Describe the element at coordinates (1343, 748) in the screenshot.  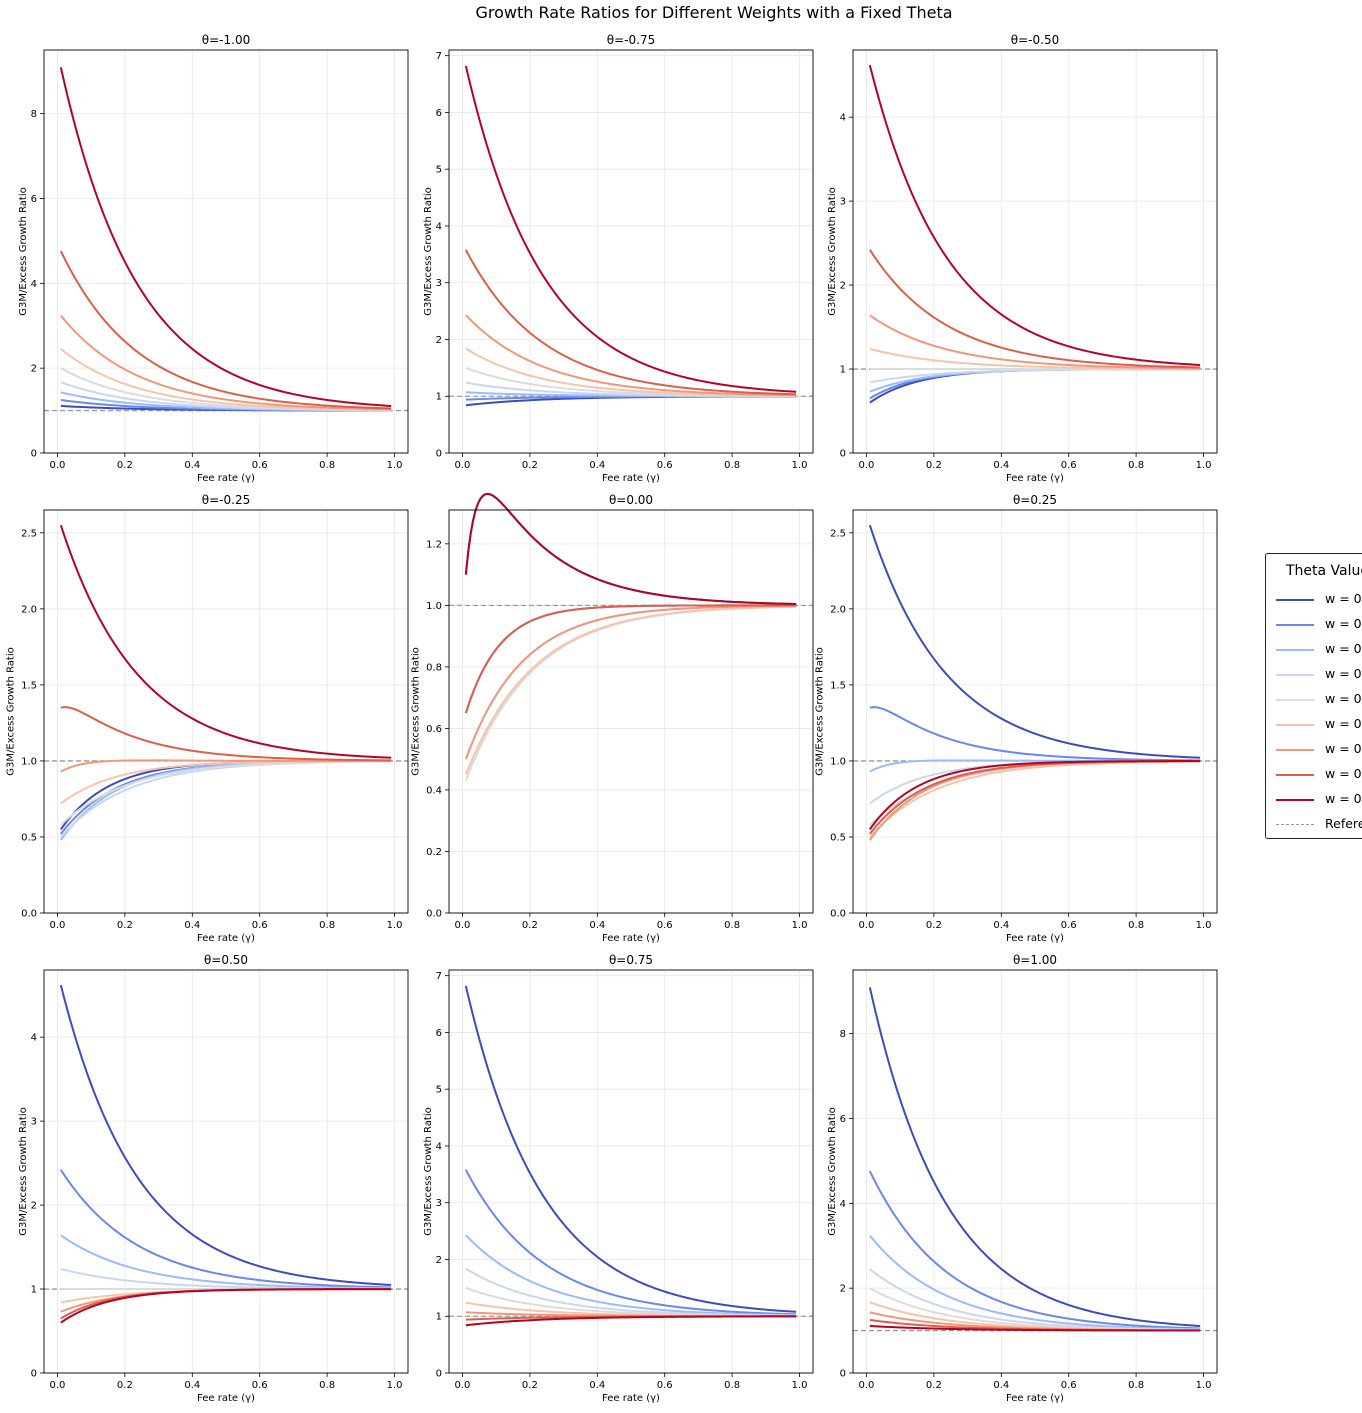
I see `legend-label: w = 0.7` at that location.